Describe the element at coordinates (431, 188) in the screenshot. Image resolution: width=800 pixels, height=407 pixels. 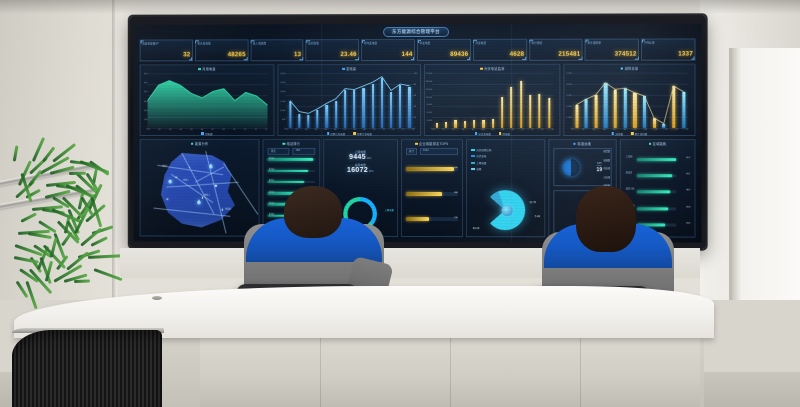
I see `panel-enterprise-ranking: 企业用能排名TOP5 总计 1042 485 368 230` at that location.